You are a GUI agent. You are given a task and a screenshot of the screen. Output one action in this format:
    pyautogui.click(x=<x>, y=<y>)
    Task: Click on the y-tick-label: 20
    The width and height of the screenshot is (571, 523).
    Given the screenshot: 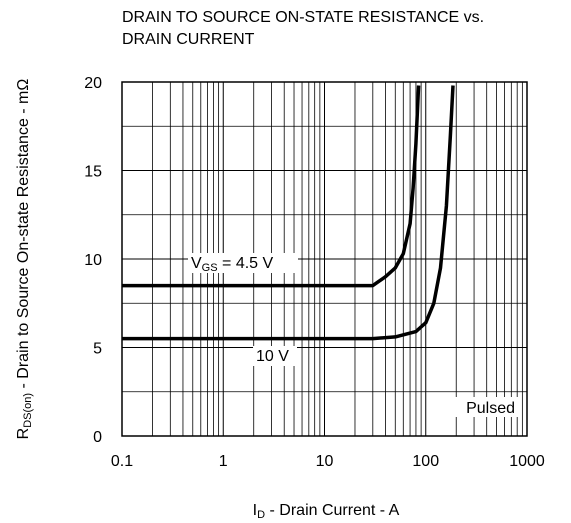 What is the action you would take?
    pyautogui.click(x=93, y=83)
    